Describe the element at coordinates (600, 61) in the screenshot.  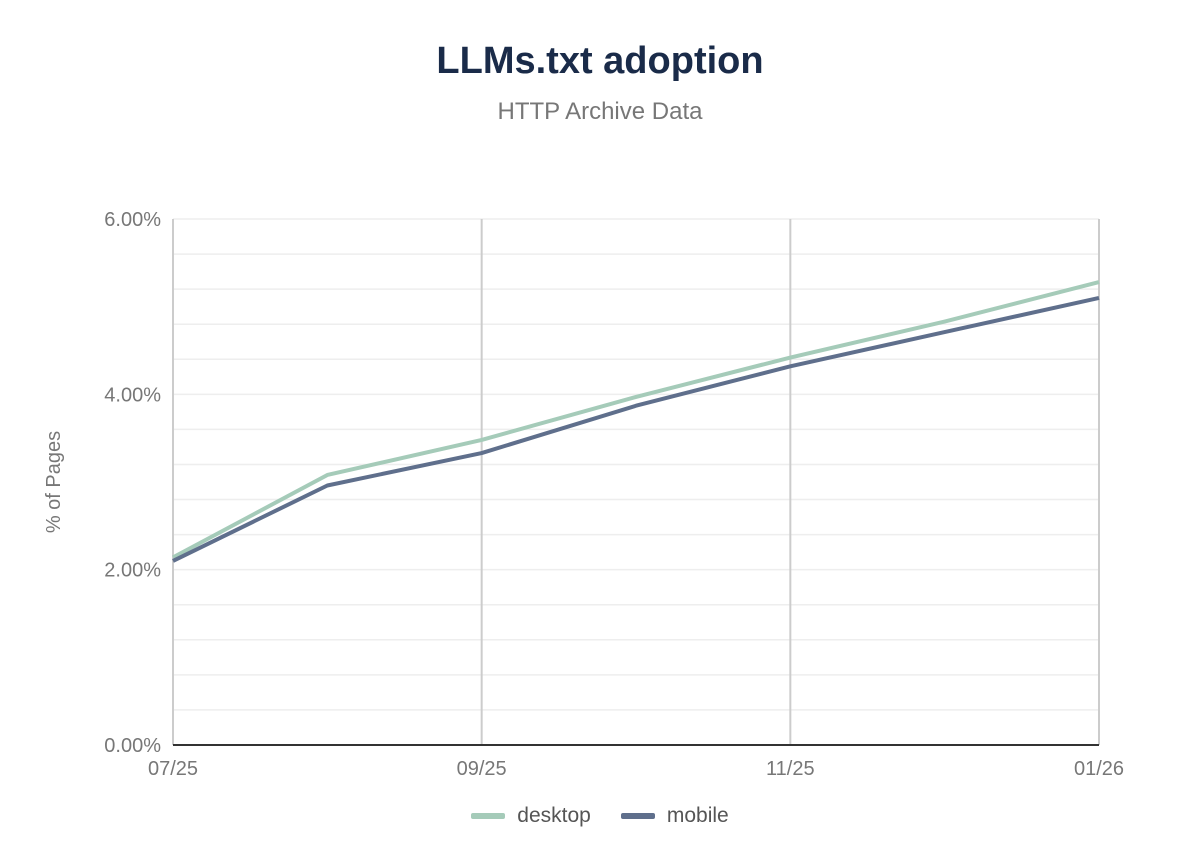
I see `chart-title: LLMs.txt adoption` at that location.